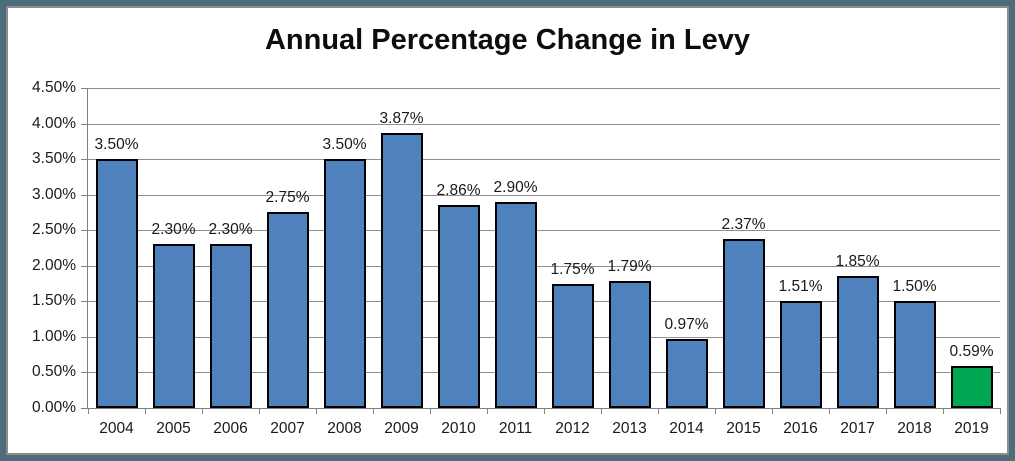  I want to click on data-label-2019: 0.59%, so click(971, 351).